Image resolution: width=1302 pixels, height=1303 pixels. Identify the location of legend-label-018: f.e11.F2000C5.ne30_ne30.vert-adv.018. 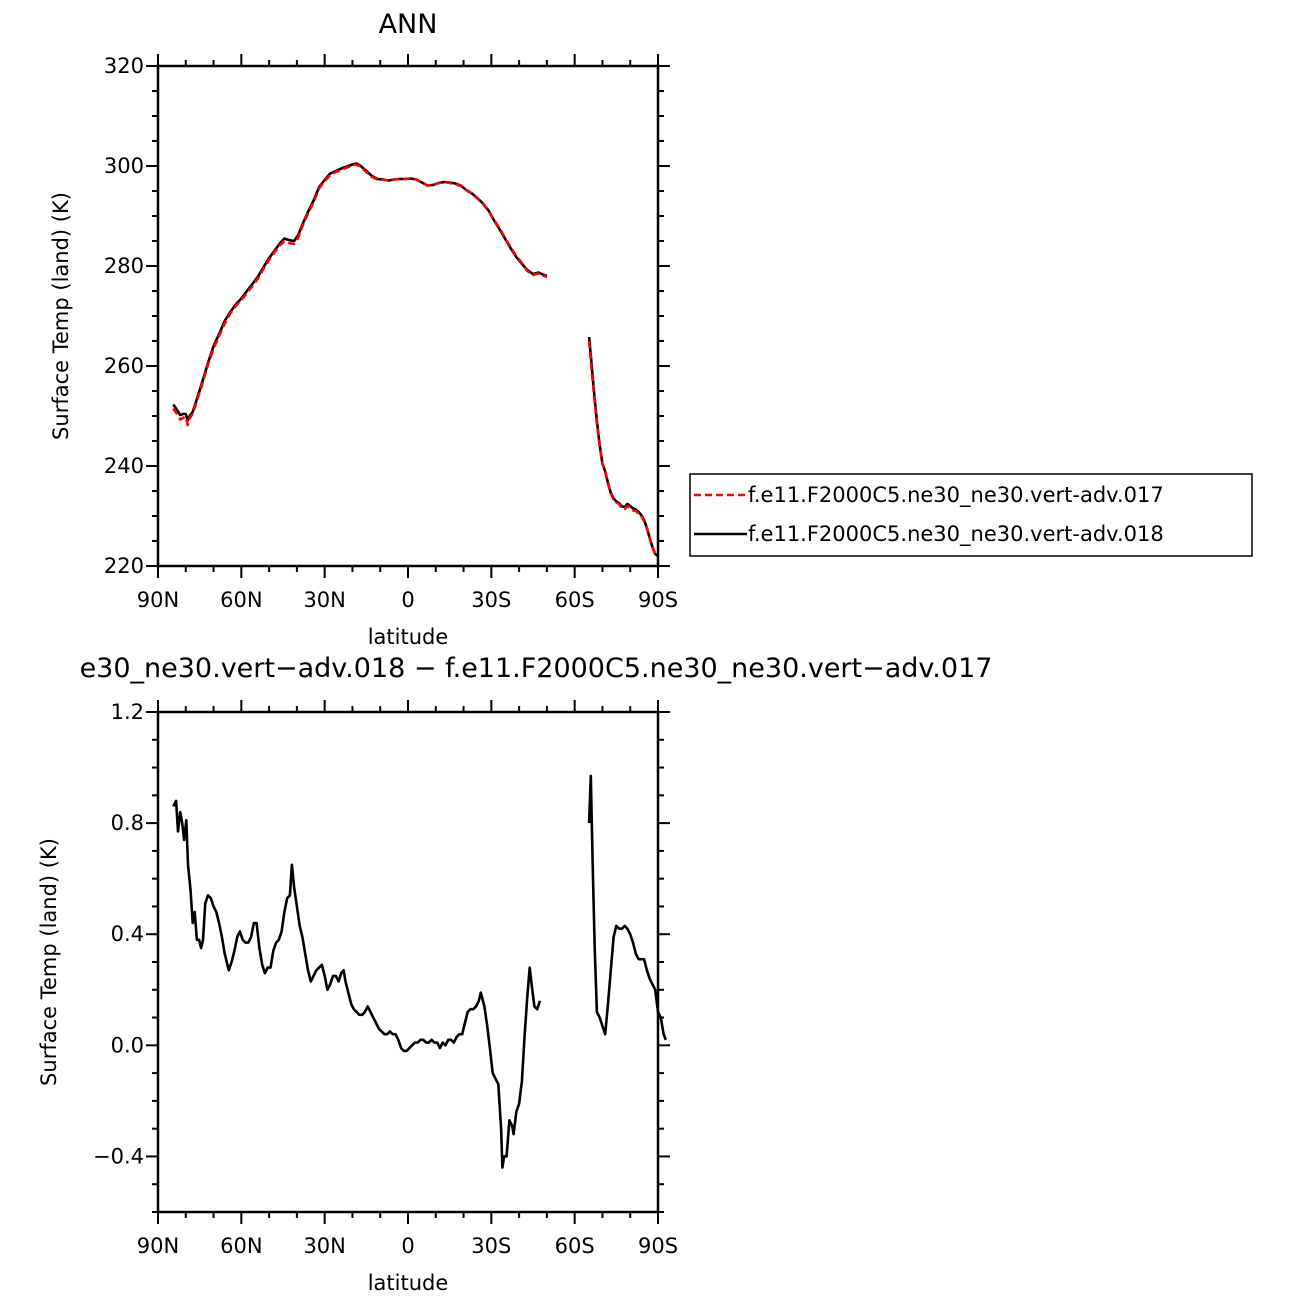
(956, 534).